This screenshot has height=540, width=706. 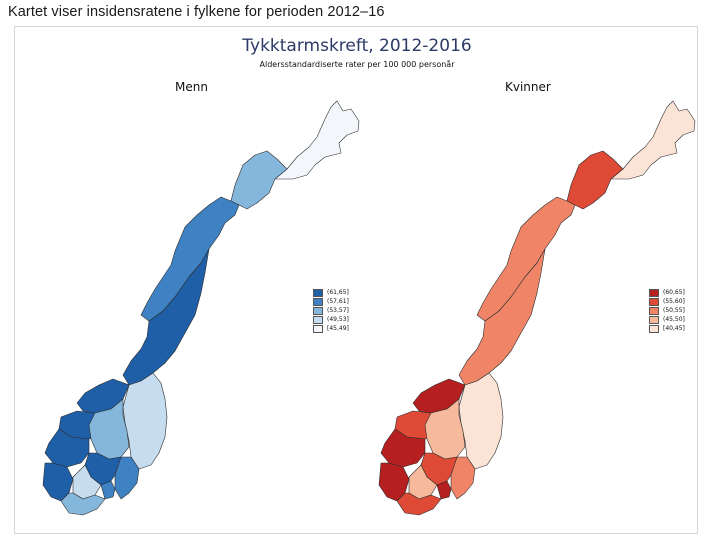 I want to click on legend-item: (45,50], so click(x=667, y=319).